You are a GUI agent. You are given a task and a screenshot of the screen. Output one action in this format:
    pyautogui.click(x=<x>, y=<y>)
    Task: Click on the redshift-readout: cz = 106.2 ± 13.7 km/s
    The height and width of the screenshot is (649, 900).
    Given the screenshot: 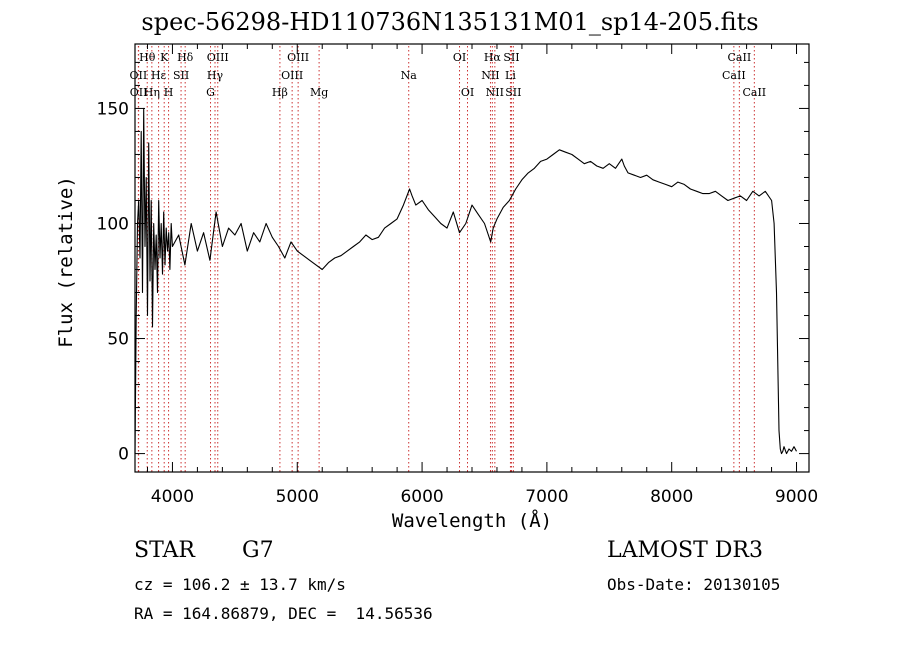 What is the action you would take?
    pyautogui.click(x=240, y=584)
    